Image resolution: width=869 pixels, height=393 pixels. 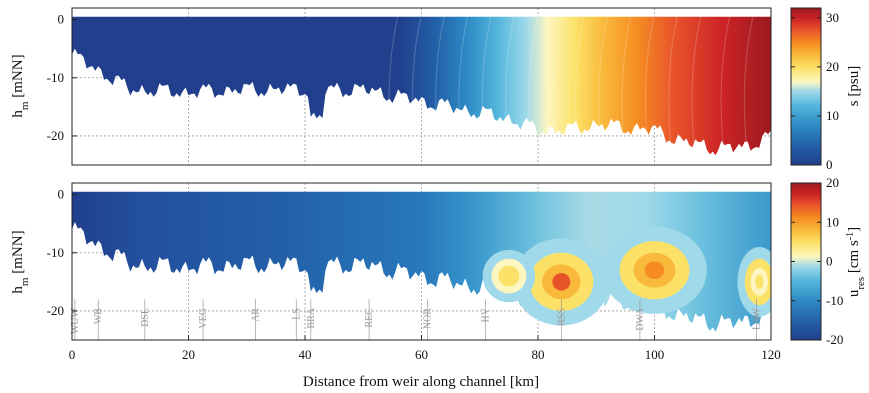 What do you see at coordinates (188, 354) in the screenshot?
I see `x-tick-label: 20` at bounding box center [188, 354].